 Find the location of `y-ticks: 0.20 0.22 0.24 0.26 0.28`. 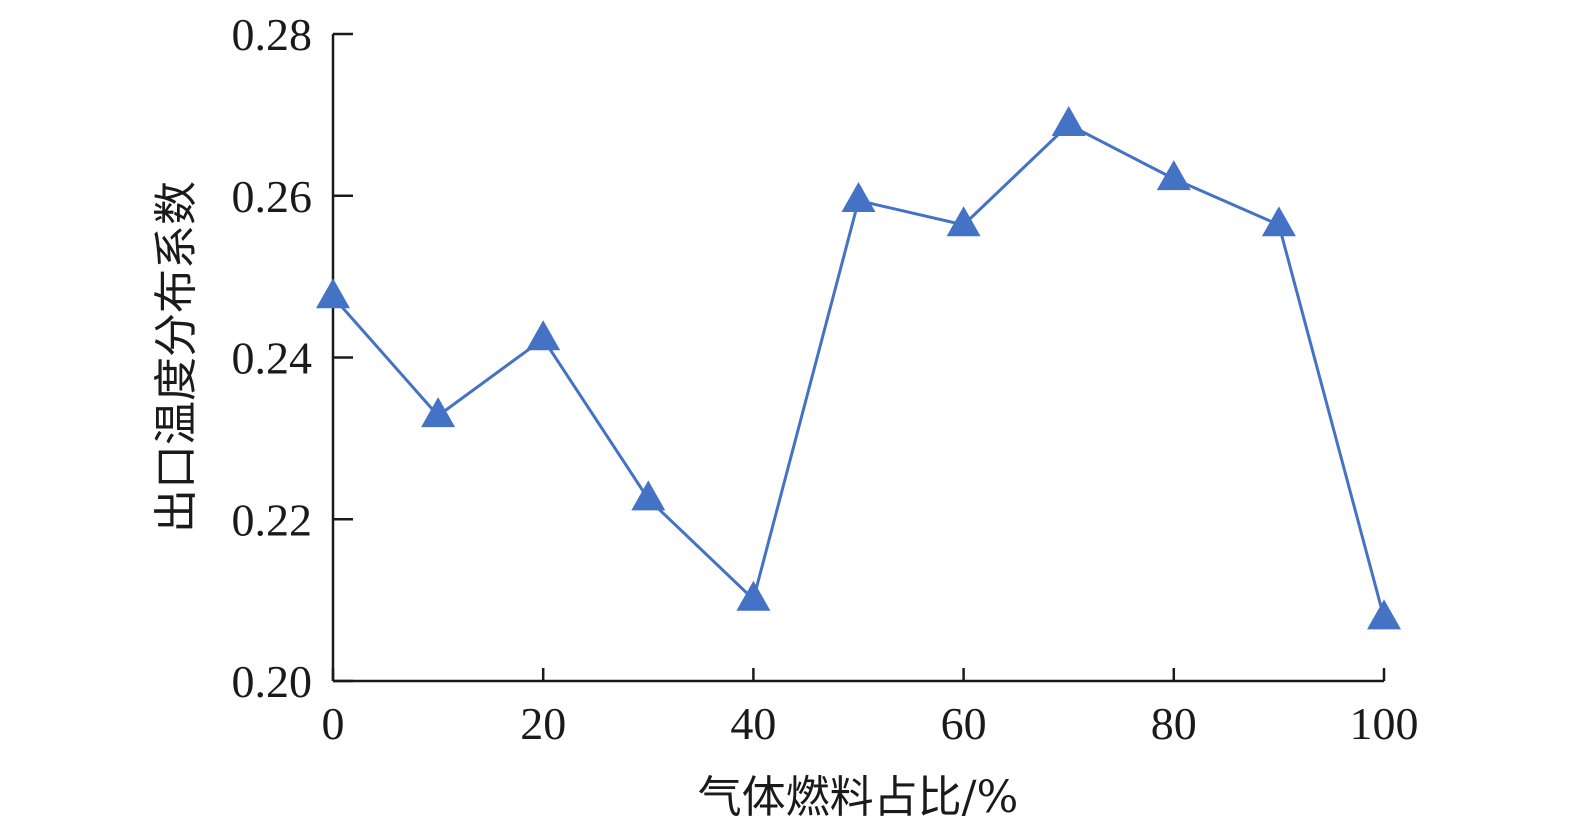

y-ticks: 0.20 0.22 0.24 0.26 0.28 is located at coordinates (292, 358).